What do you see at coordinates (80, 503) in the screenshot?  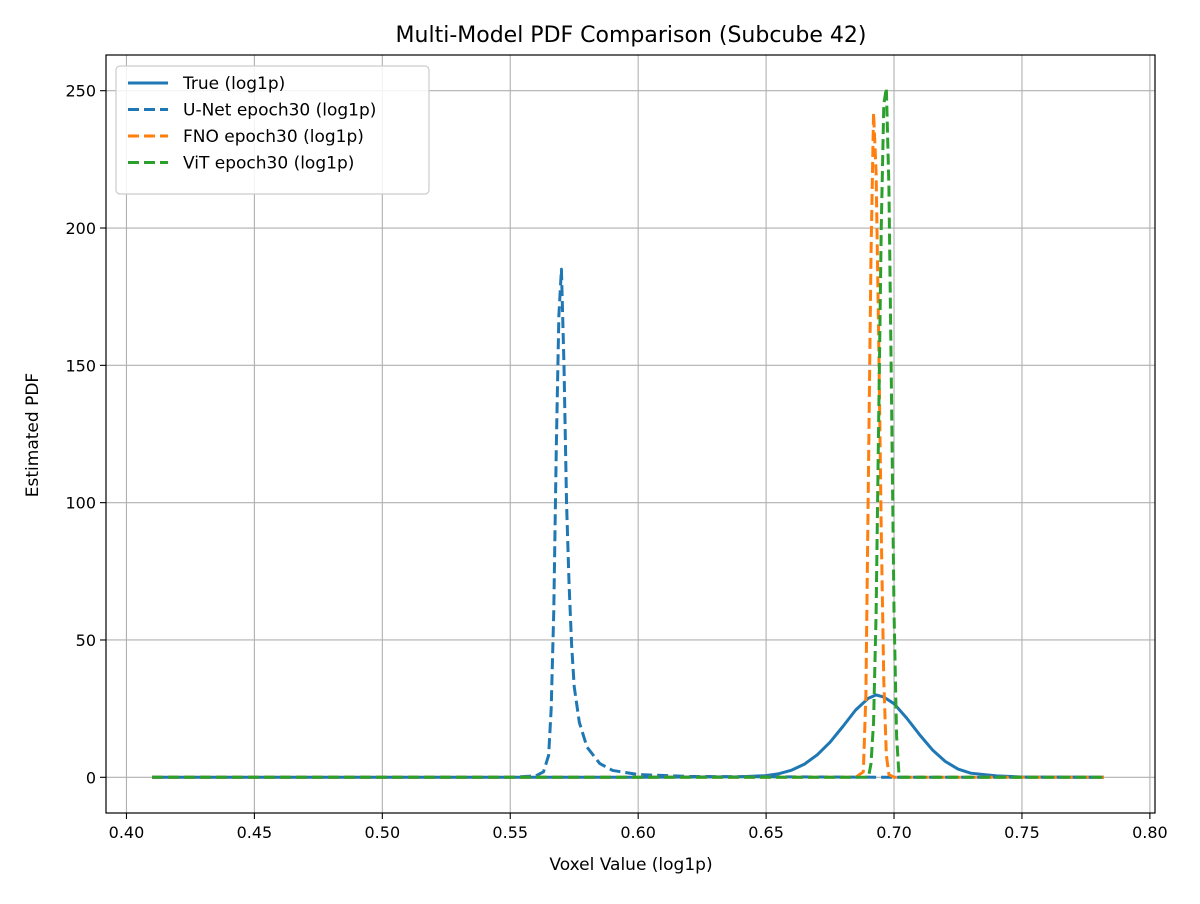 I see `y-tick-label: 100` at bounding box center [80, 503].